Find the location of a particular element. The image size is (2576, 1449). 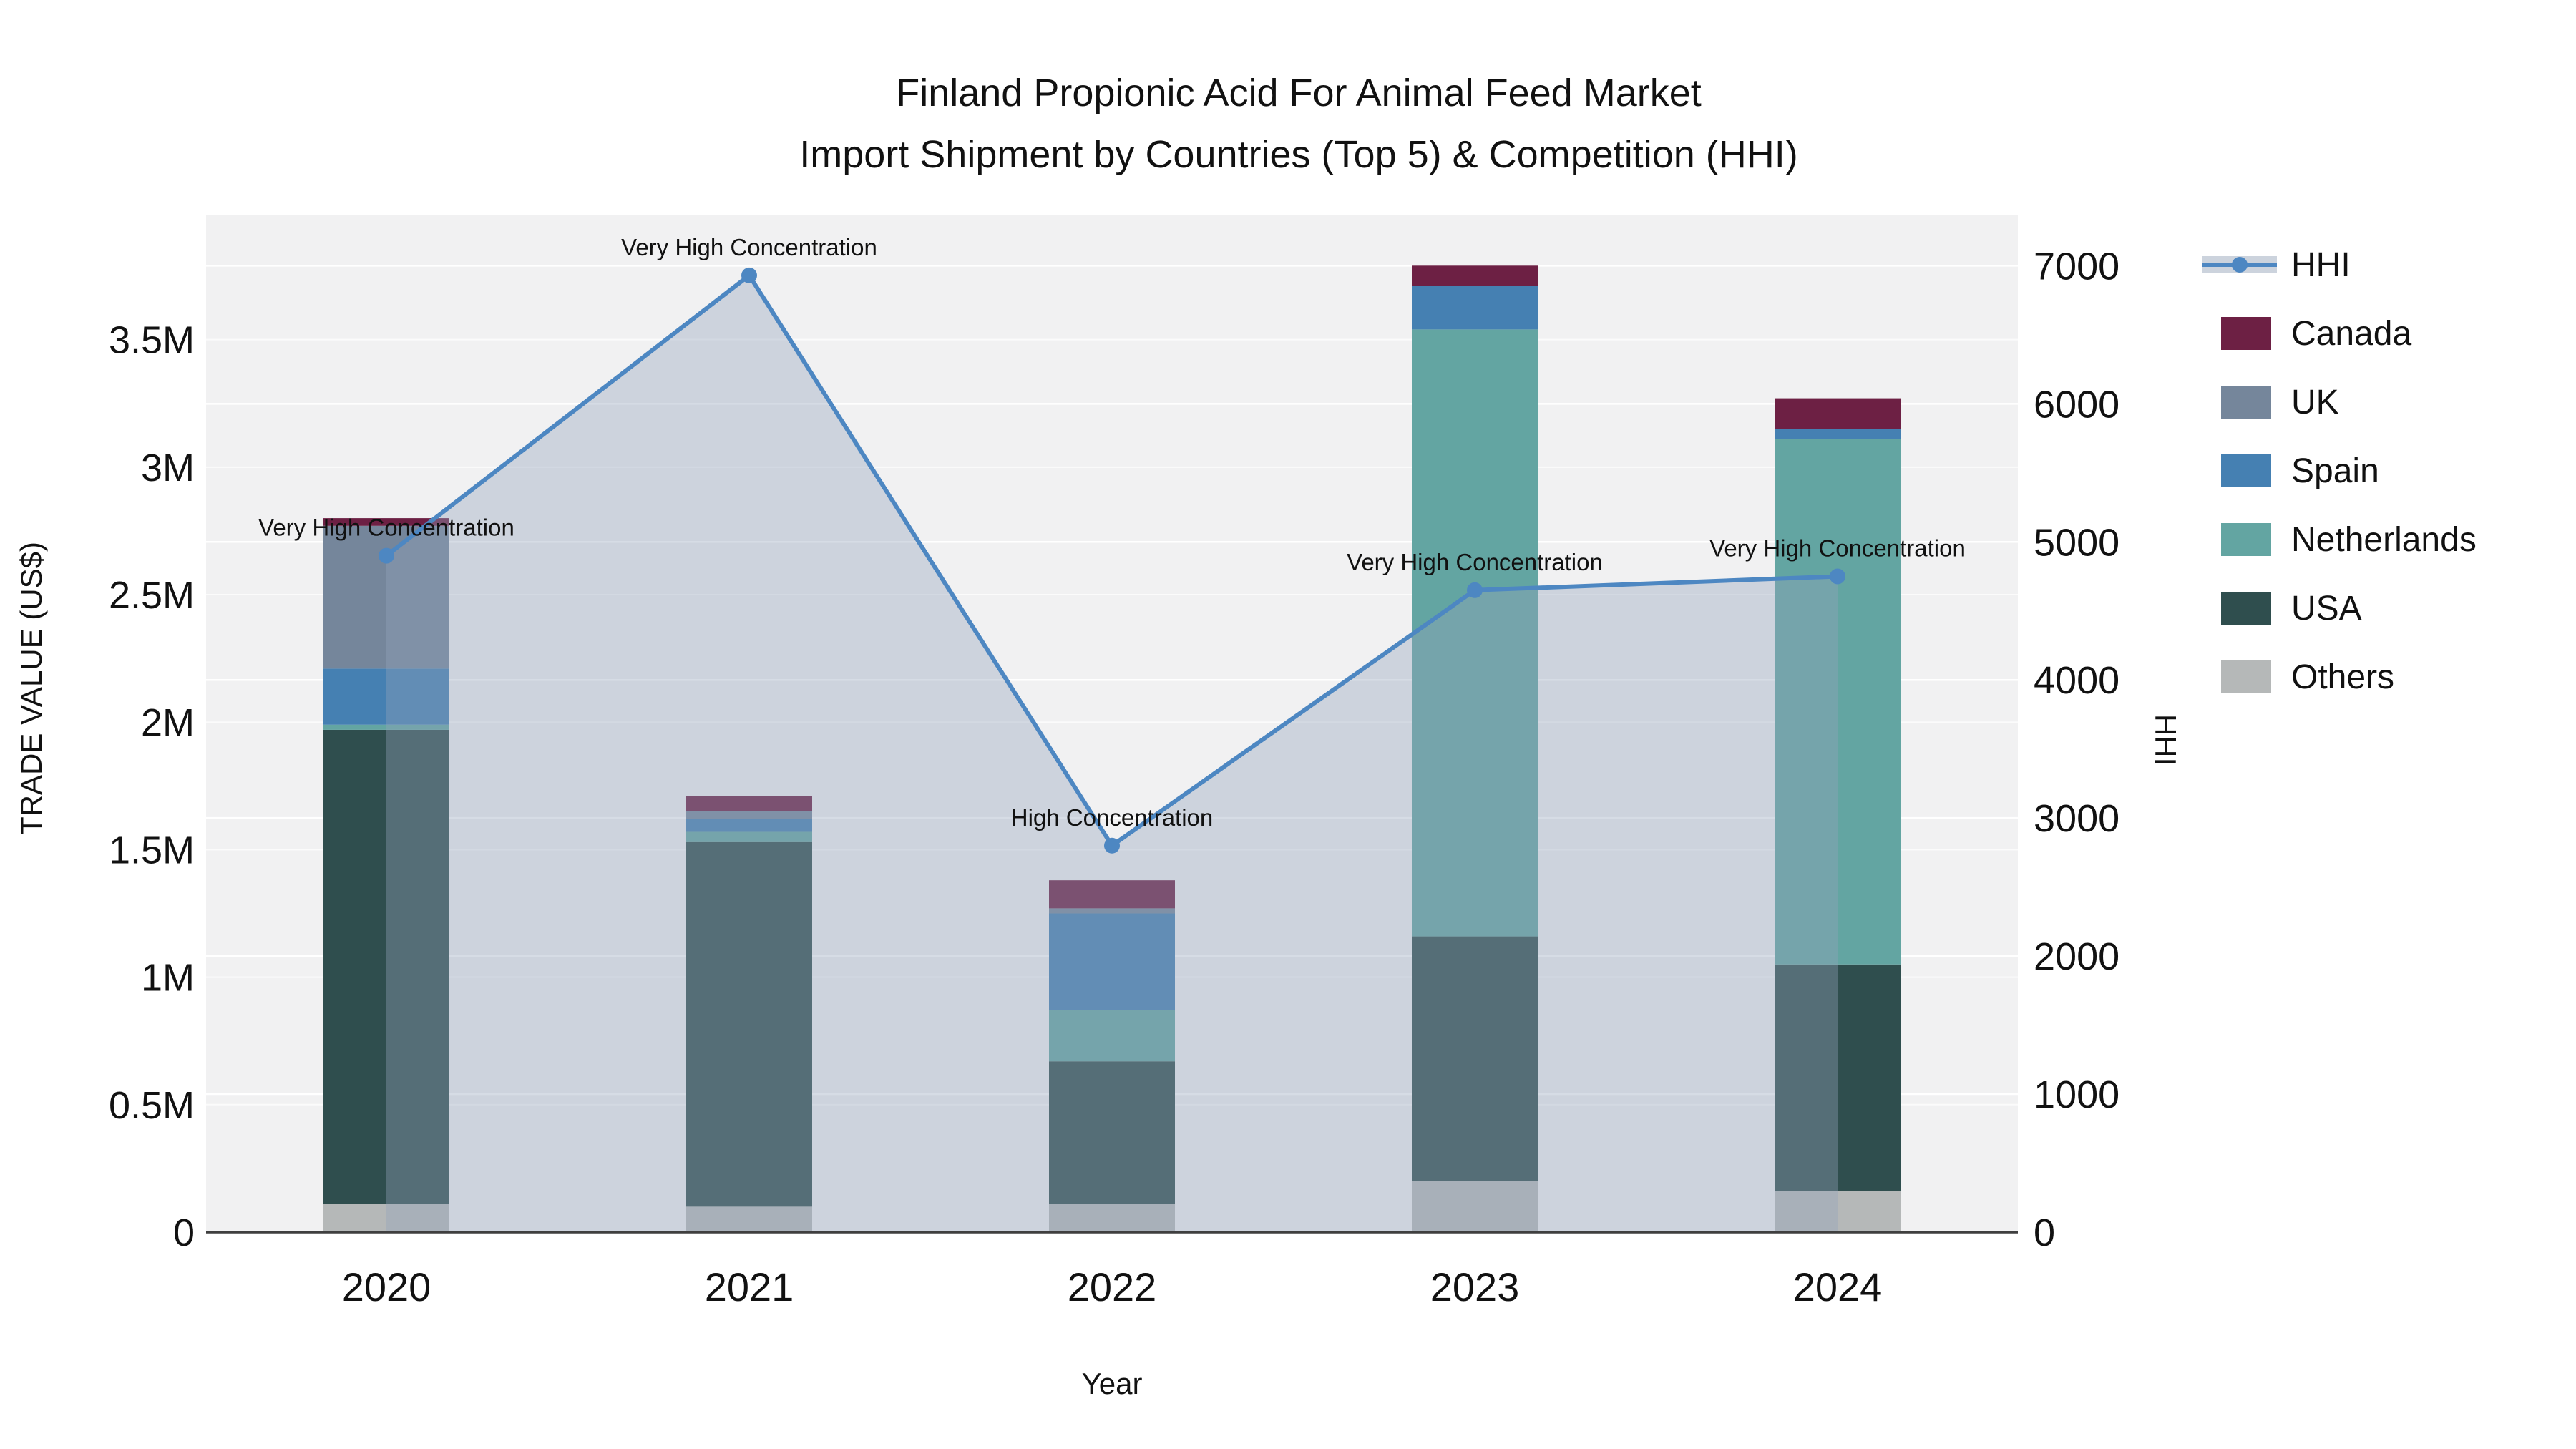

y-right-axis-title: HHI is located at coordinates (2165, 740).